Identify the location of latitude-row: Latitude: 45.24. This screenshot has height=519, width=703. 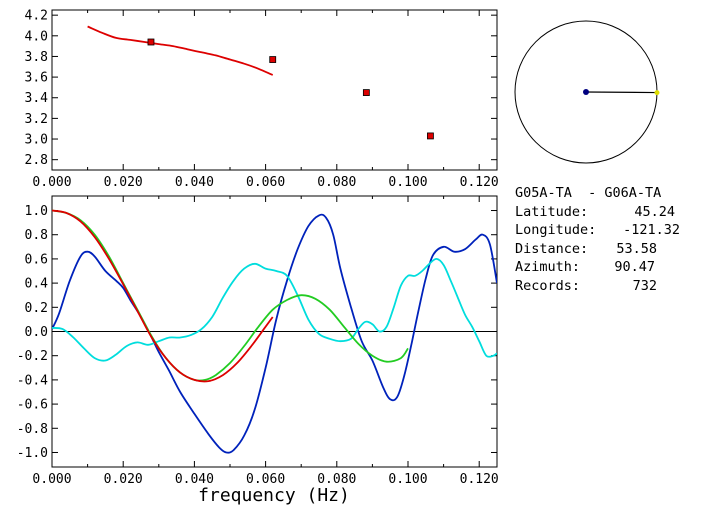
(597, 212).